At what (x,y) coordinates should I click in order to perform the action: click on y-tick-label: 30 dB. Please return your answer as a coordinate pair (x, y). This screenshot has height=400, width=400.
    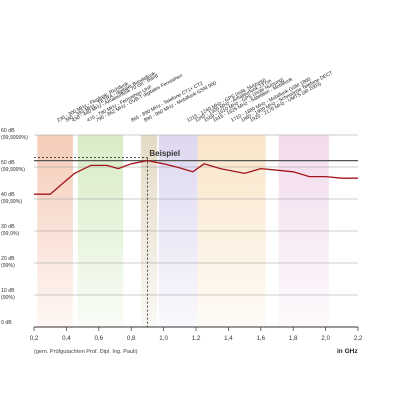
    Looking at the image, I should click on (8, 227).